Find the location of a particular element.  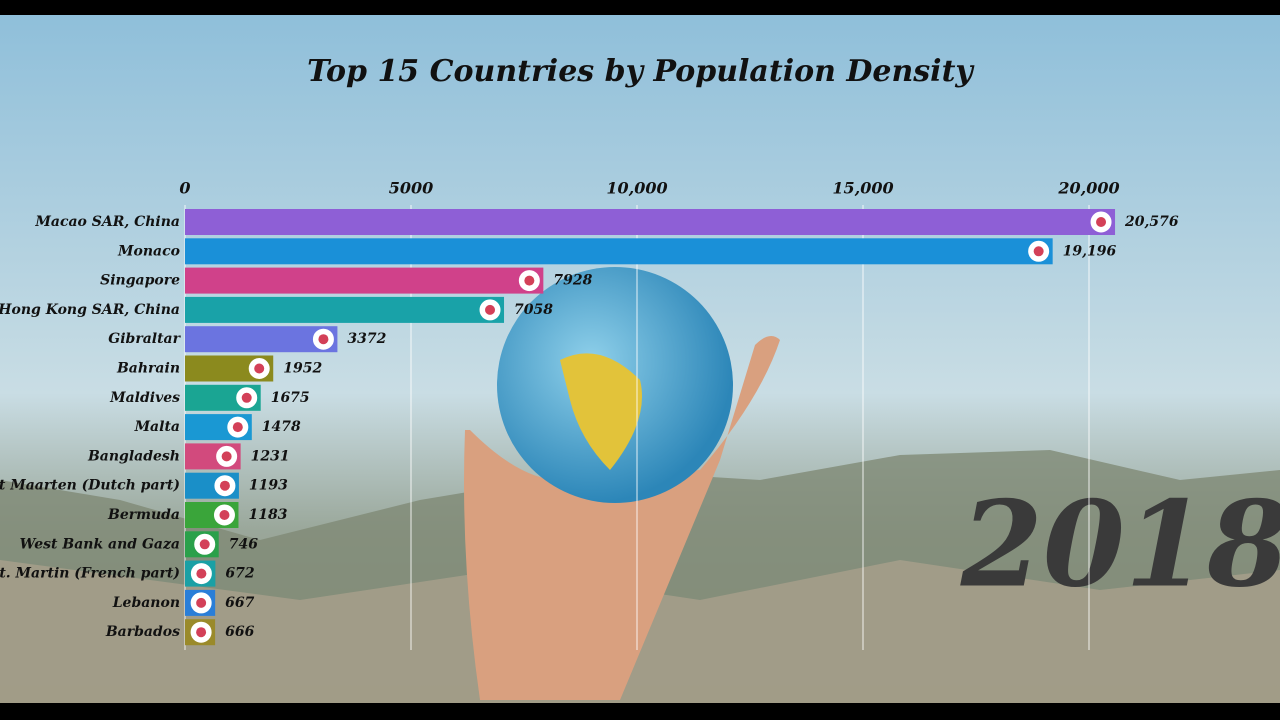

value-label: 1231 is located at coordinates (270, 456).